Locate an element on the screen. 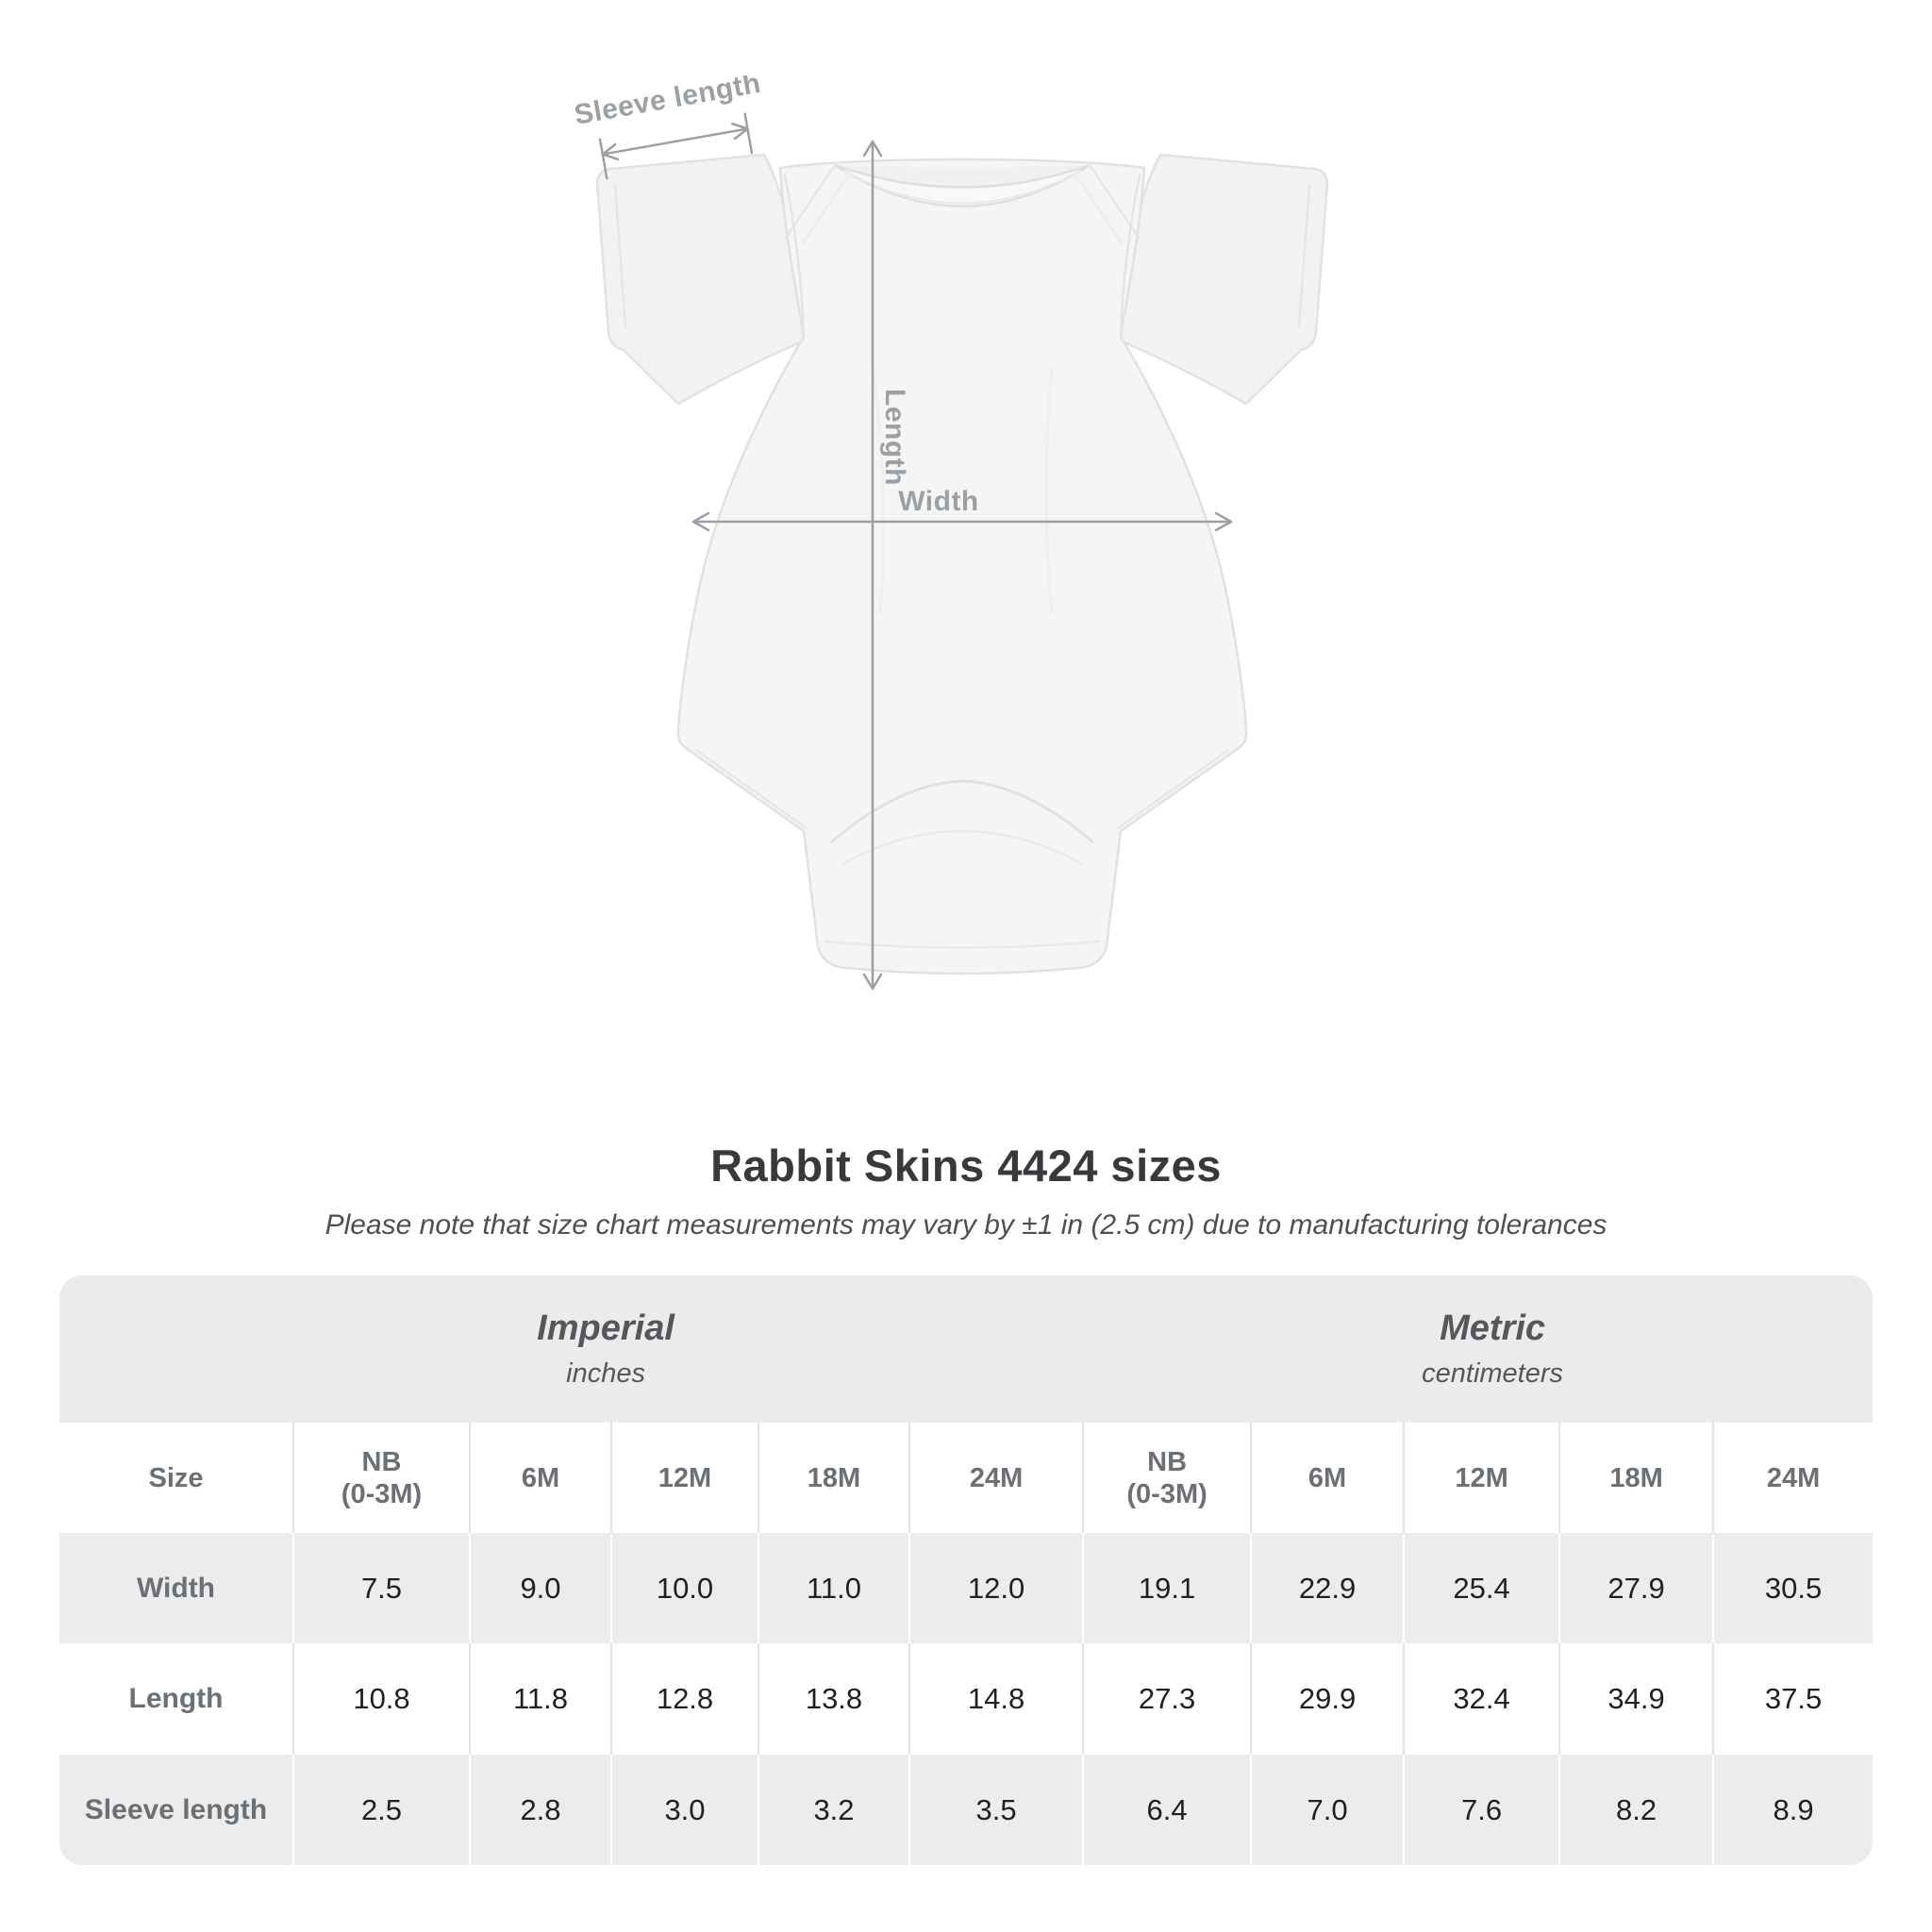 Image resolution: width=1932 pixels, height=1932 pixels. value-cell: 14.8 is located at coordinates (996, 1699).